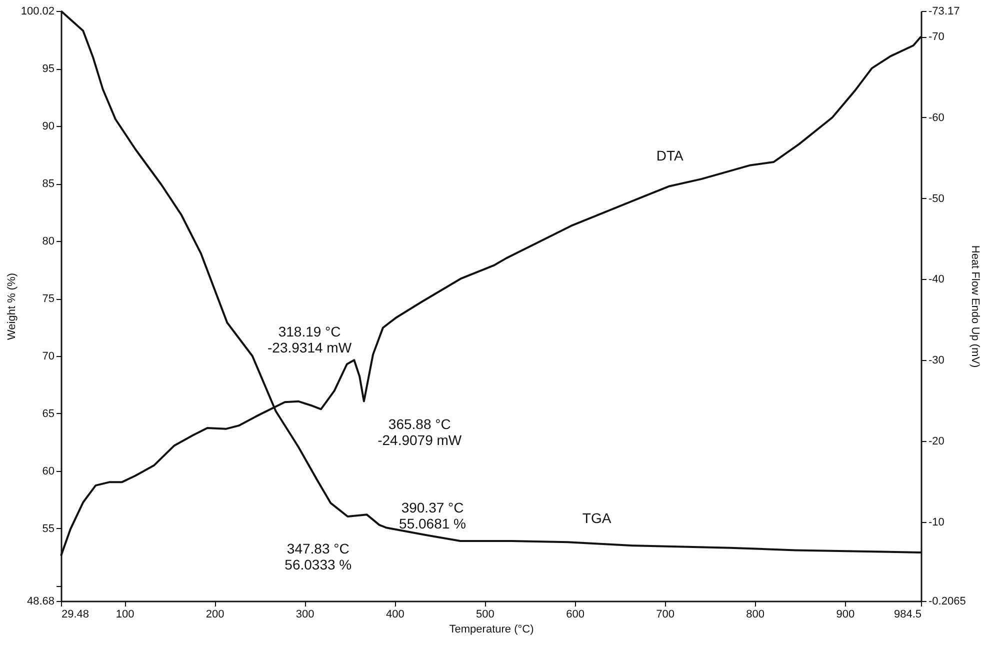 The height and width of the screenshot is (665, 995). What do you see at coordinates (936, 360) in the screenshot?
I see `y2-tick-label: -30` at bounding box center [936, 360].